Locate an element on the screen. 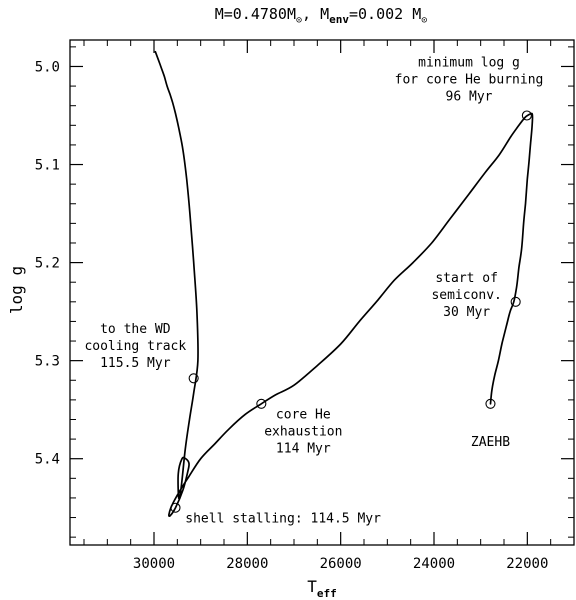 This screenshot has width=576, height=600. x-tick-label: 26000 is located at coordinates (341, 564).